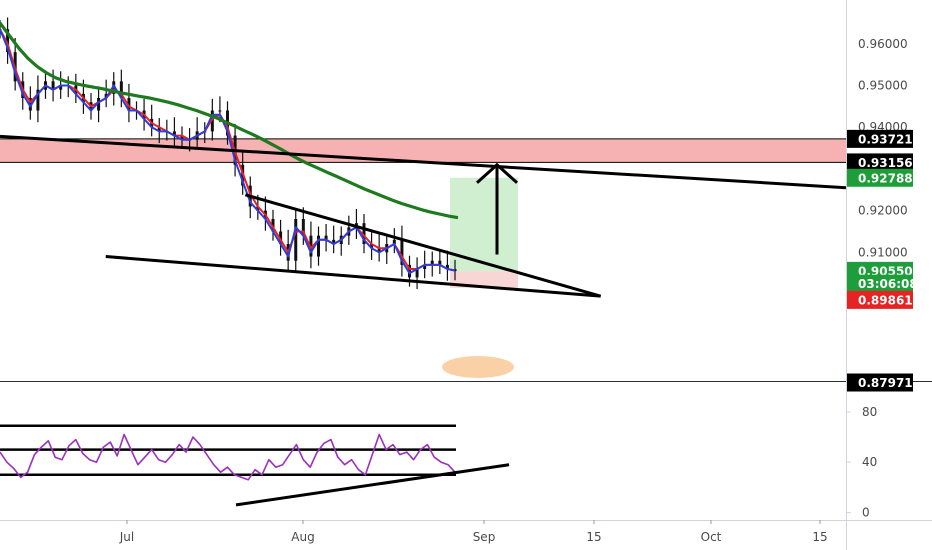 This screenshot has height=550, width=932. What do you see at coordinates (866, 512) in the screenshot?
I see `rsi-tick-label: 0` at bounding box center [866, 512].